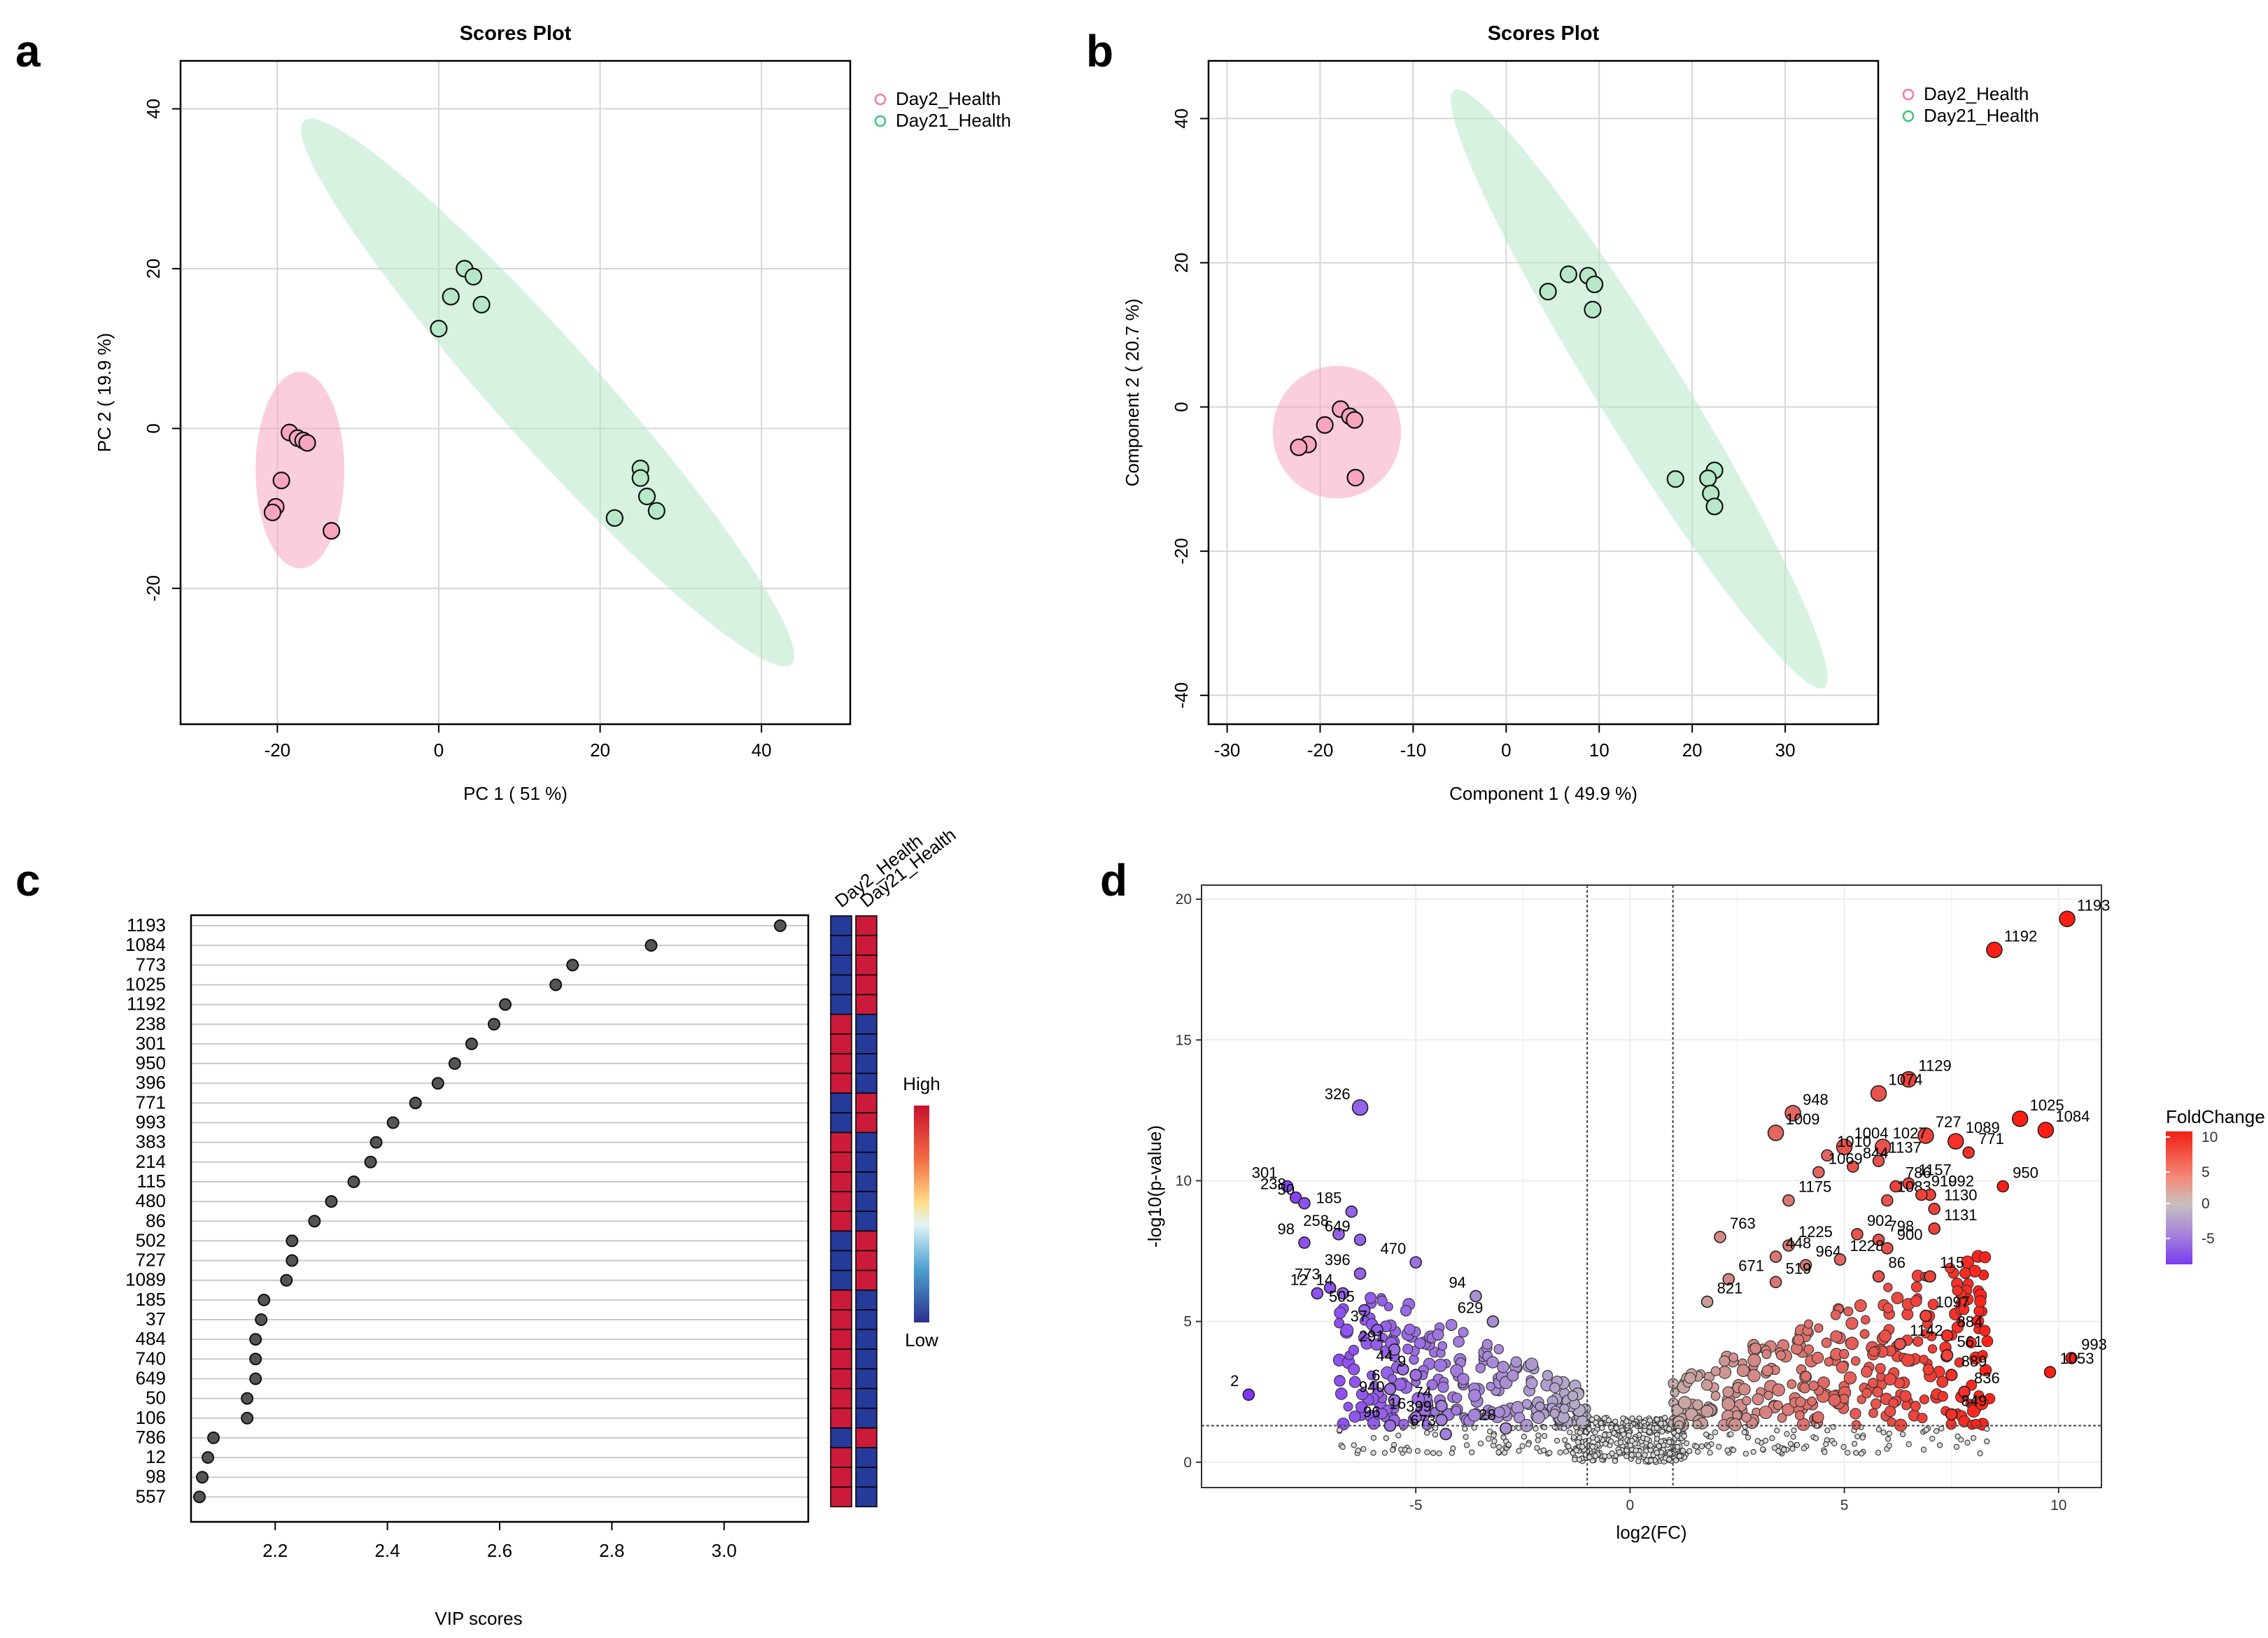 Image resolution: width=2268 pixels, height=1638 pixels. Describe the element at coordinates (515, 793) in the screenshot. I see `x-axis-label: PC 1 ( 51 %)` at that location.